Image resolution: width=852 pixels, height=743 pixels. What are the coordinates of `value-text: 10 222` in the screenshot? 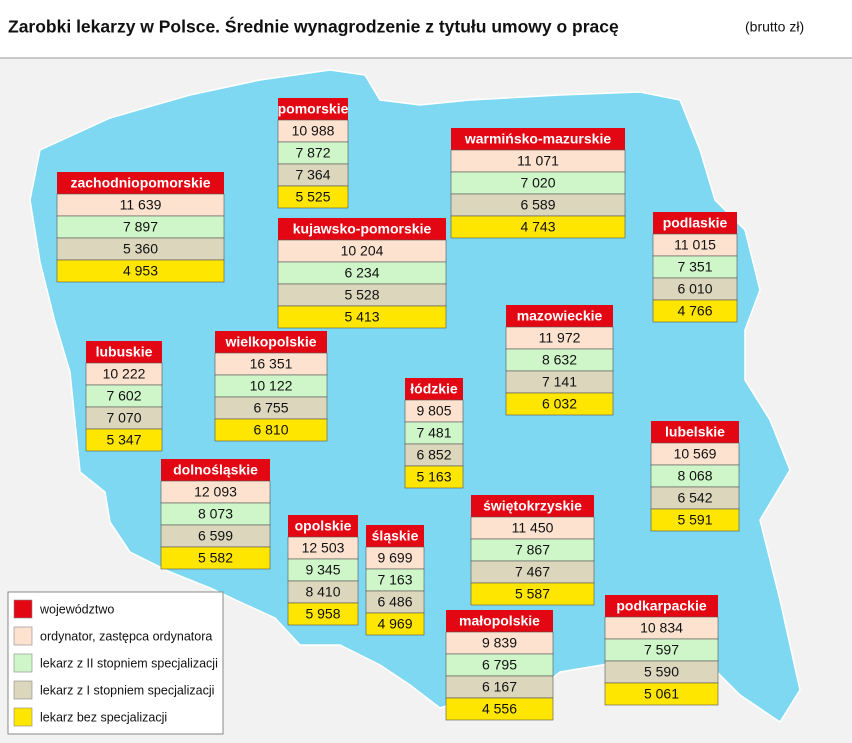 It's located at (124, 374).